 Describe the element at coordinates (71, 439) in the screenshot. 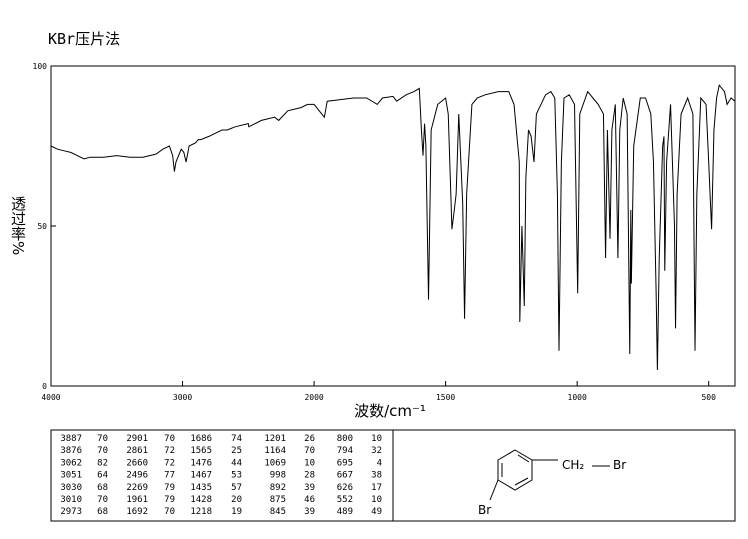

I see `table-cell: 3887` at that location.